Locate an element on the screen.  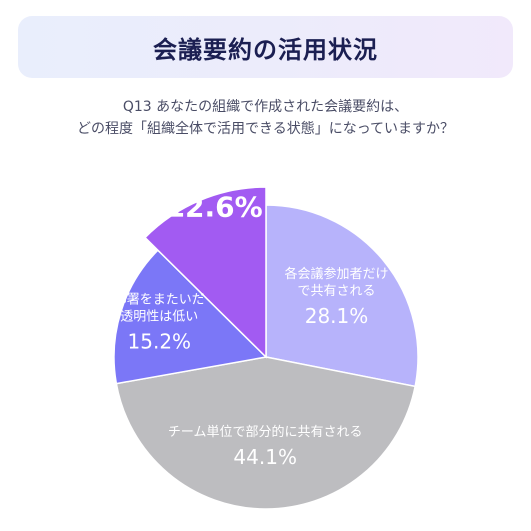
slice-4-label-line-2: 一元管理されている is located at coordinates (214, 177).